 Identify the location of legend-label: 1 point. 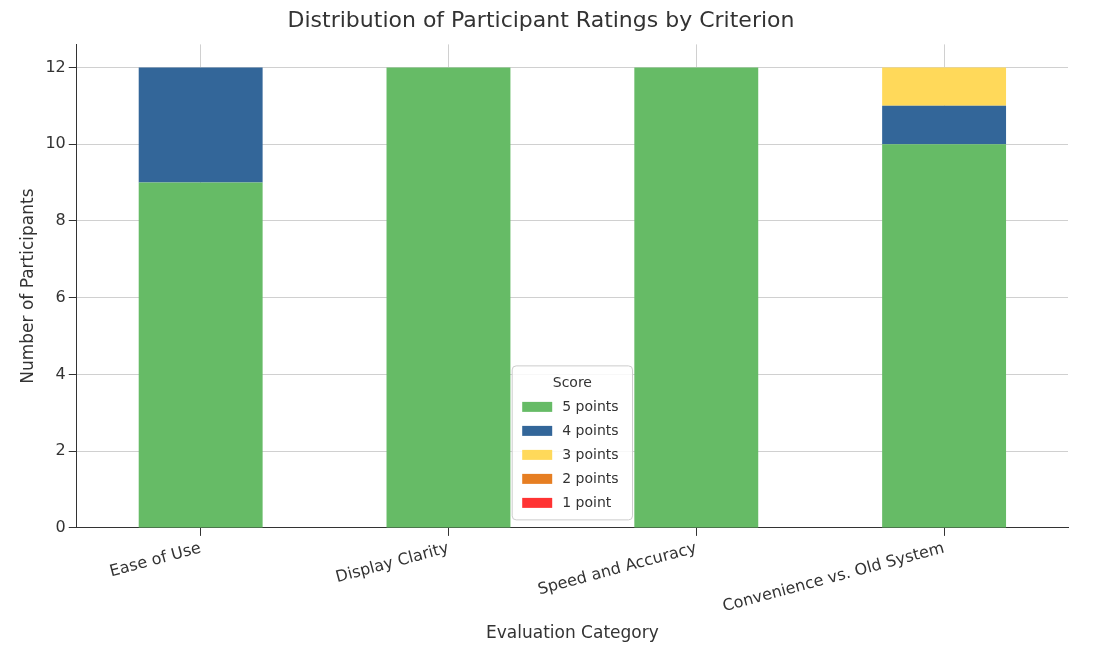
(587, 501).